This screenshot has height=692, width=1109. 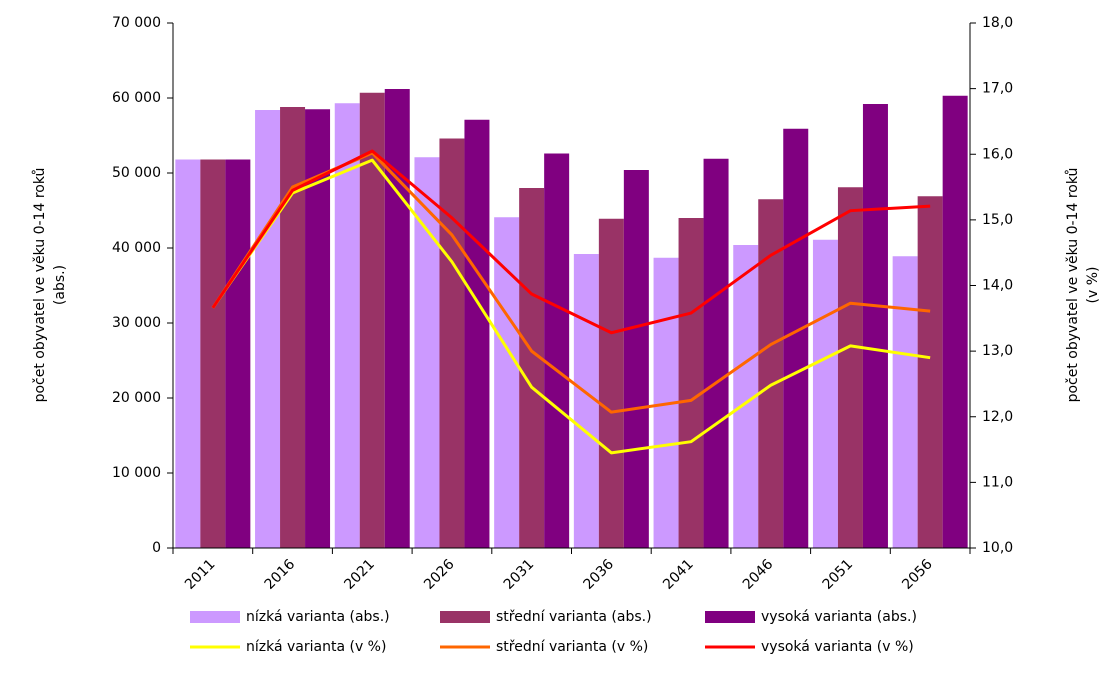 What do you see at coordinates (997, 220) in the screenshot?
I see `y2-tick-label: 15,0` at bounding box center [997, 220].